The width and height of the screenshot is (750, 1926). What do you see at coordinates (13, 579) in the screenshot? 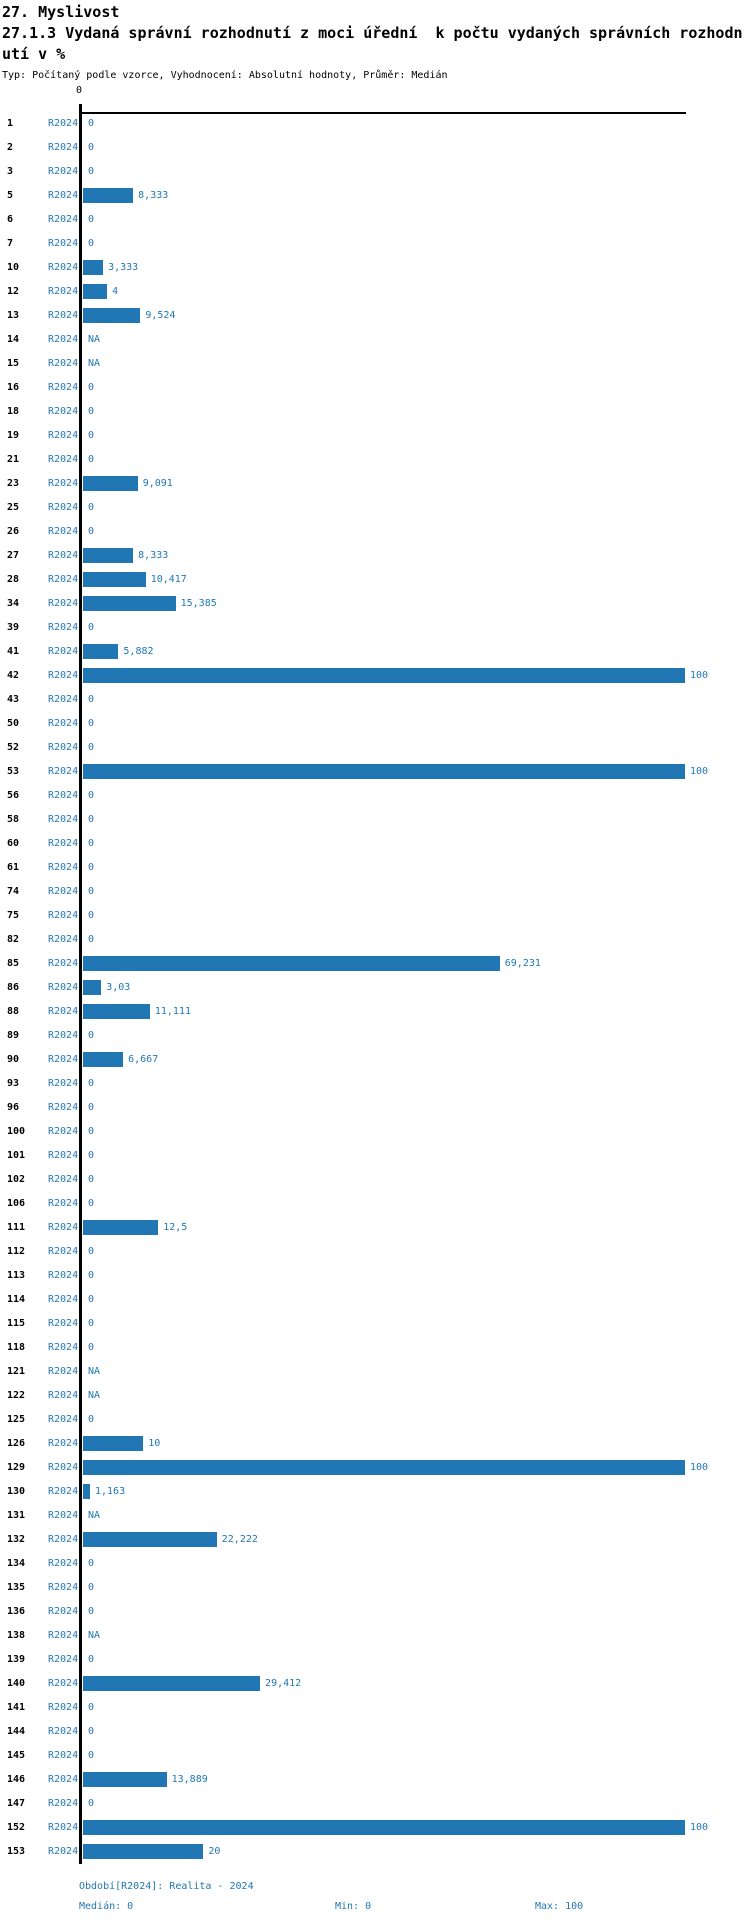
I see `row-id-label: 28` at bounding box center [13, 579].